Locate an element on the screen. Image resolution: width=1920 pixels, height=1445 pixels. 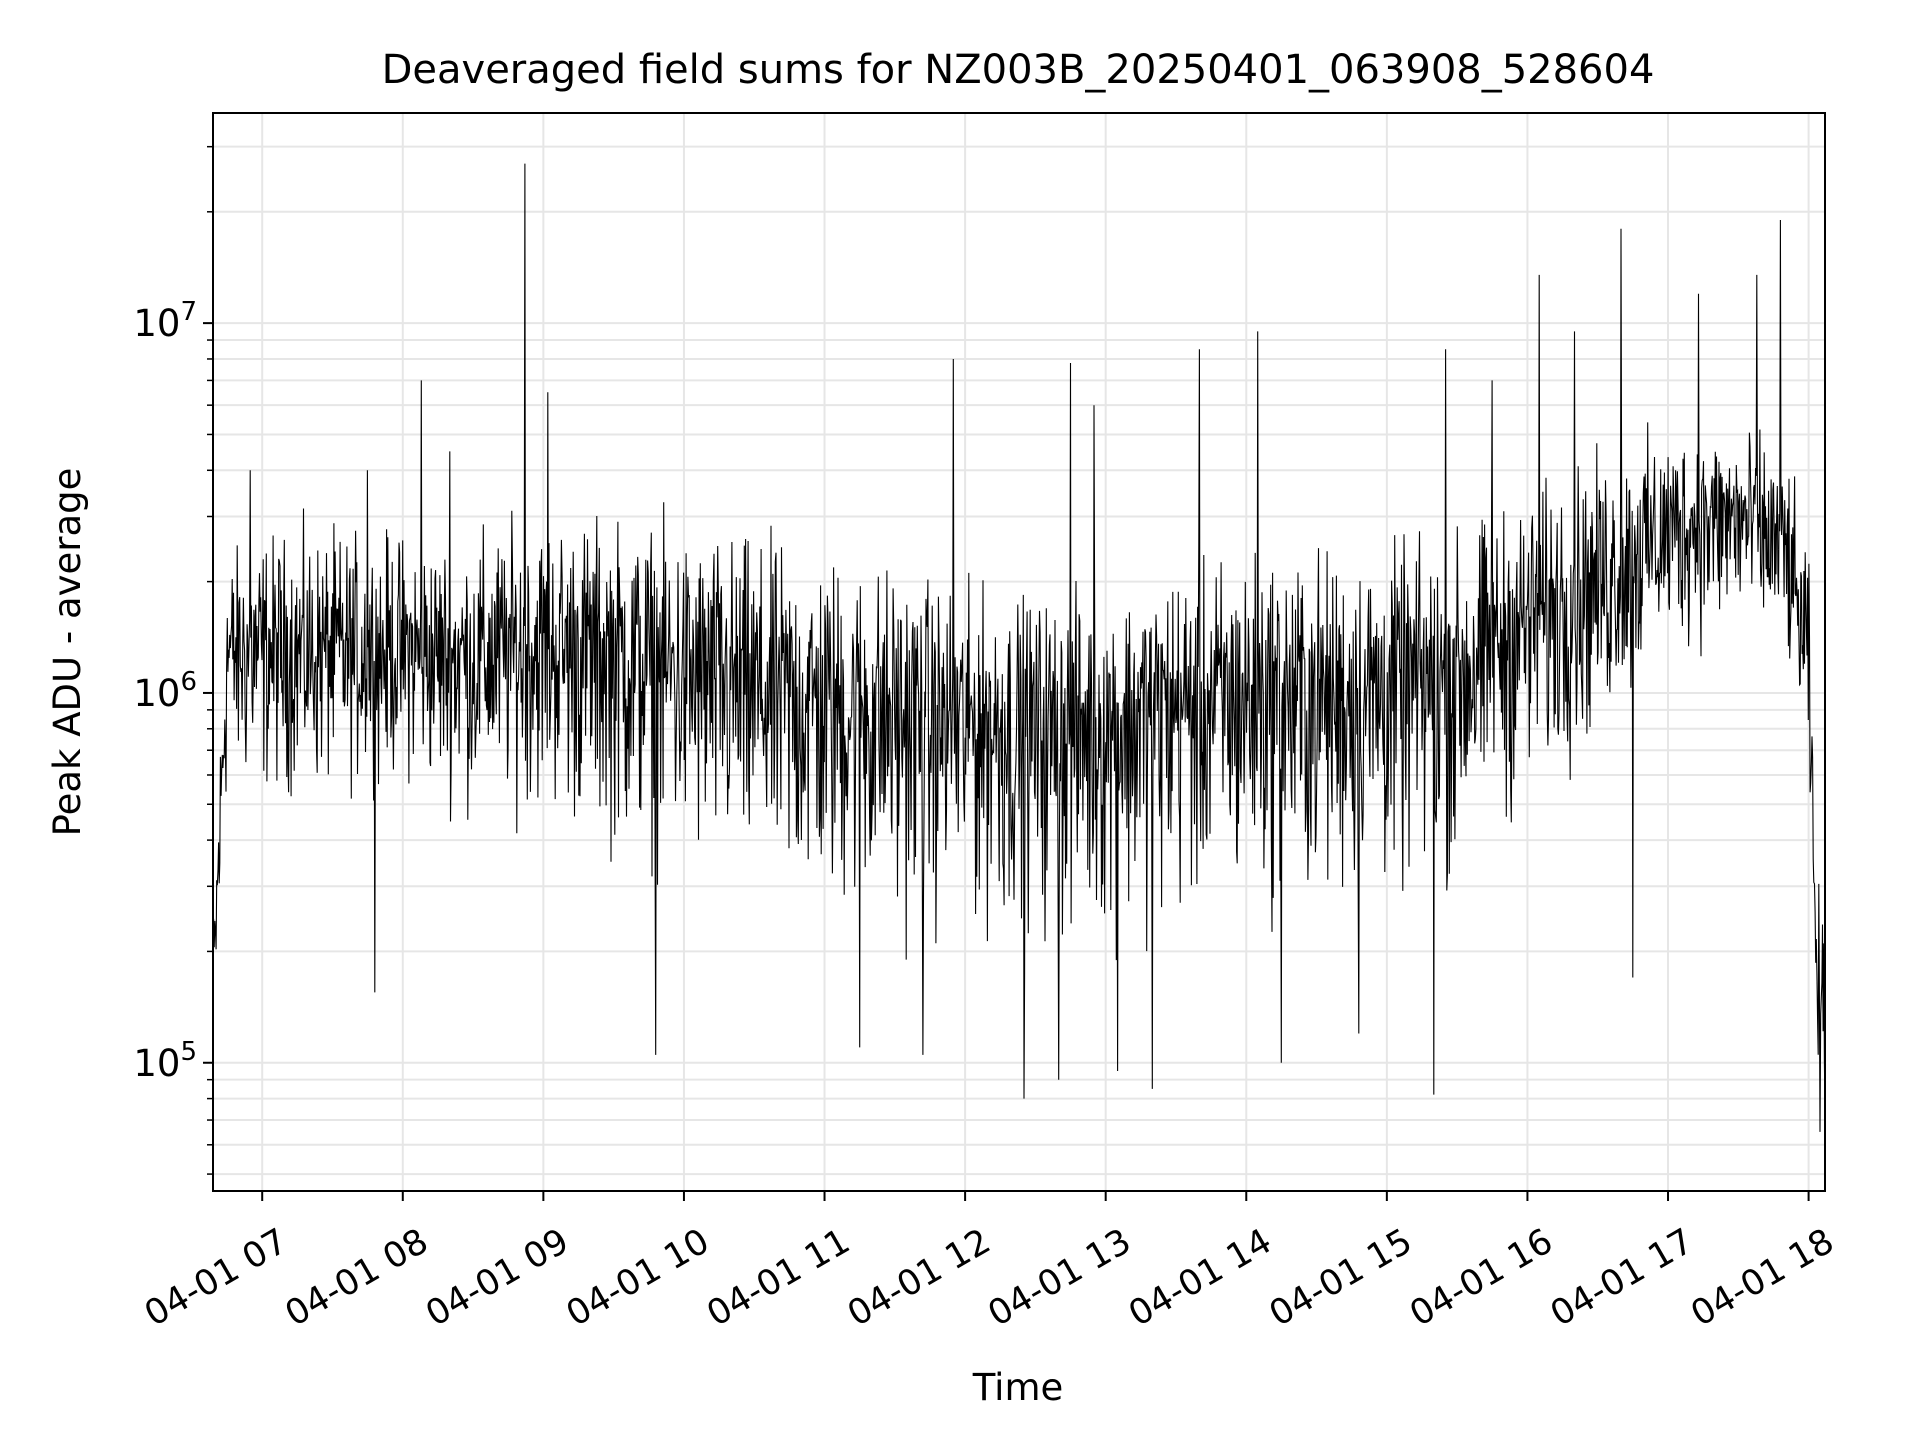
y-tick-label: 105 is located at coordinates (165, 1061).